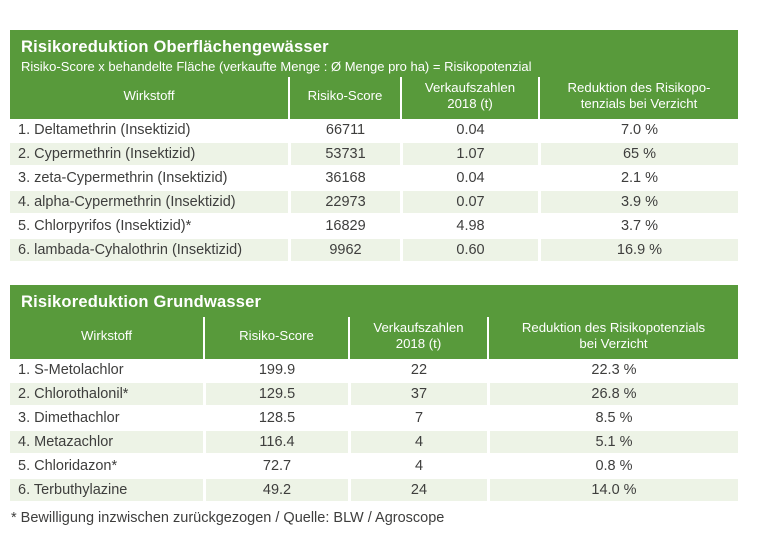 This screenshot has width=768, height=549. I want to click on column-header-label: Reduktion des Risikopo-, so click(639, 87).